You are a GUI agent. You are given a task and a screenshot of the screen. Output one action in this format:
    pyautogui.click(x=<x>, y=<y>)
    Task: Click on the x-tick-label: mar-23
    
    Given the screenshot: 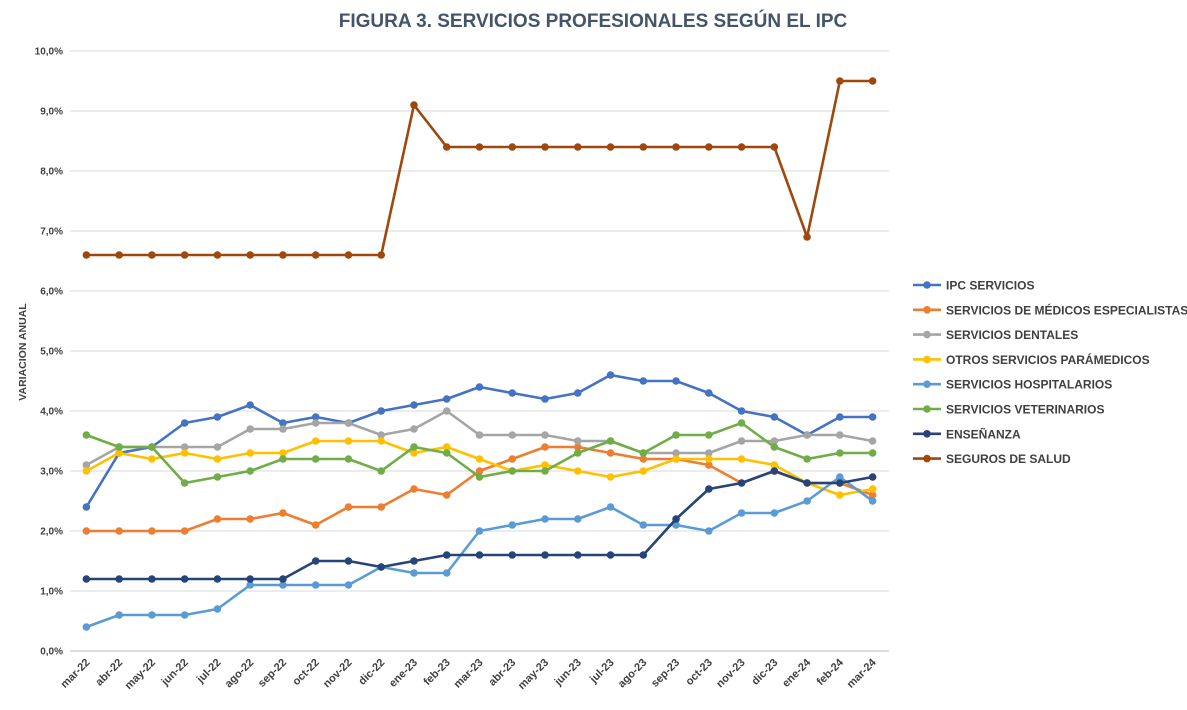 What is the action you would take?
    pyautogui.click(x=469, y=674)
    